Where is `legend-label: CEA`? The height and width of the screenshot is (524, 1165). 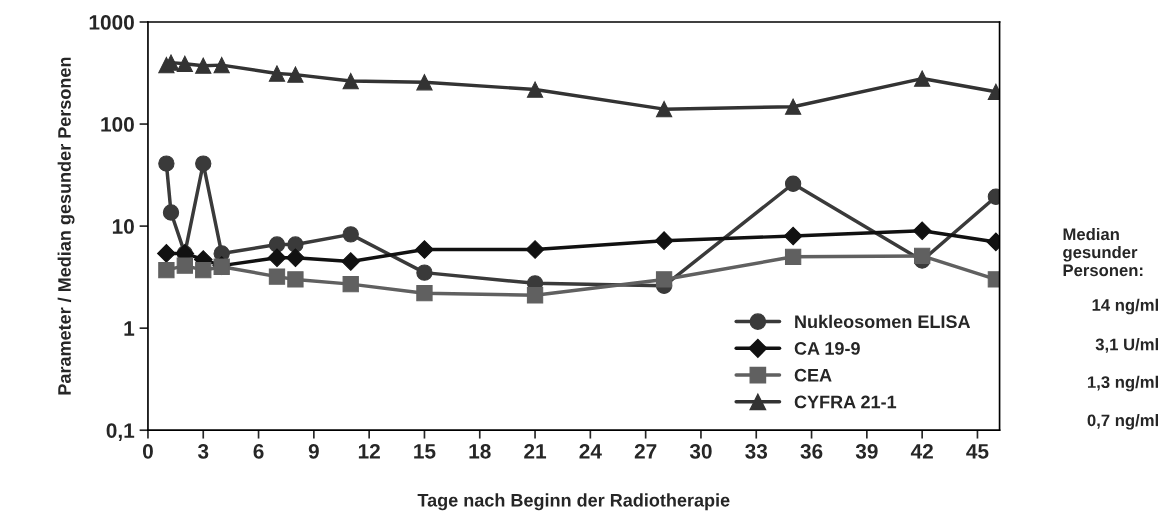
legend-label: CEA is located at coordinates (813, 375).